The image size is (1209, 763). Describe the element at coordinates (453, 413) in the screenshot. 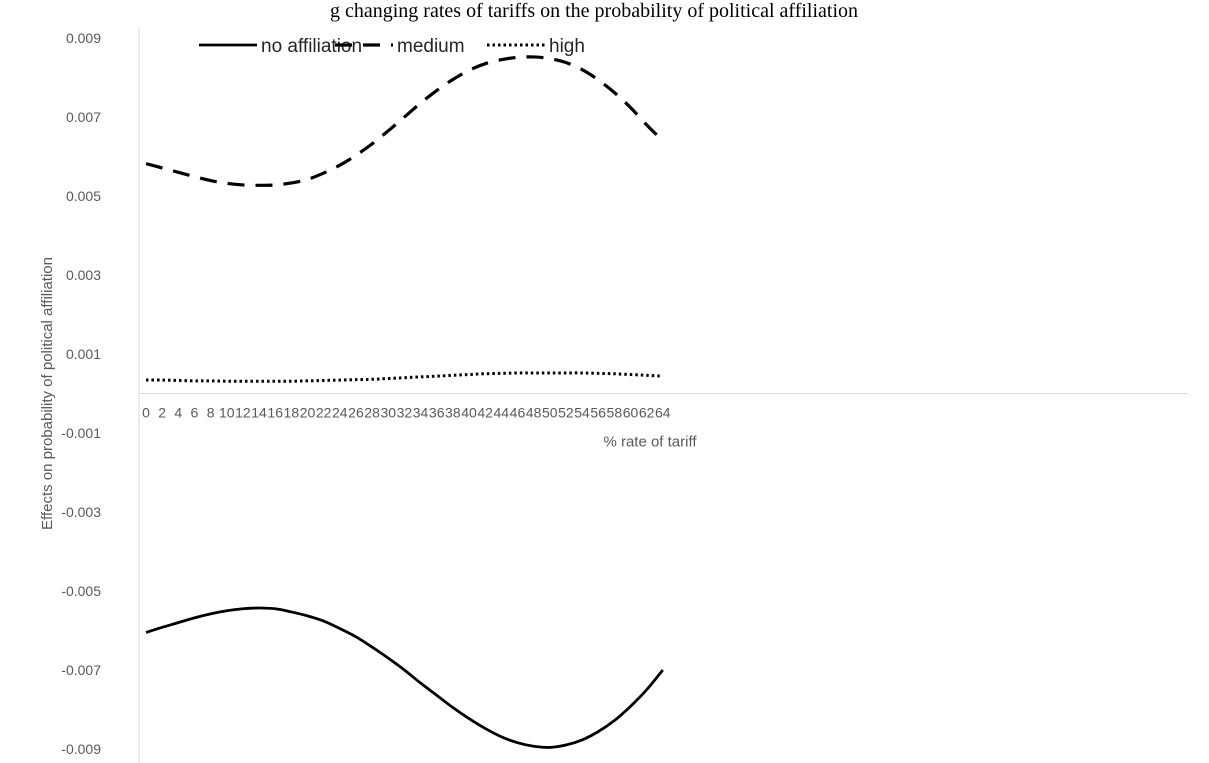

I see `x-tick-label: 38` at that location.